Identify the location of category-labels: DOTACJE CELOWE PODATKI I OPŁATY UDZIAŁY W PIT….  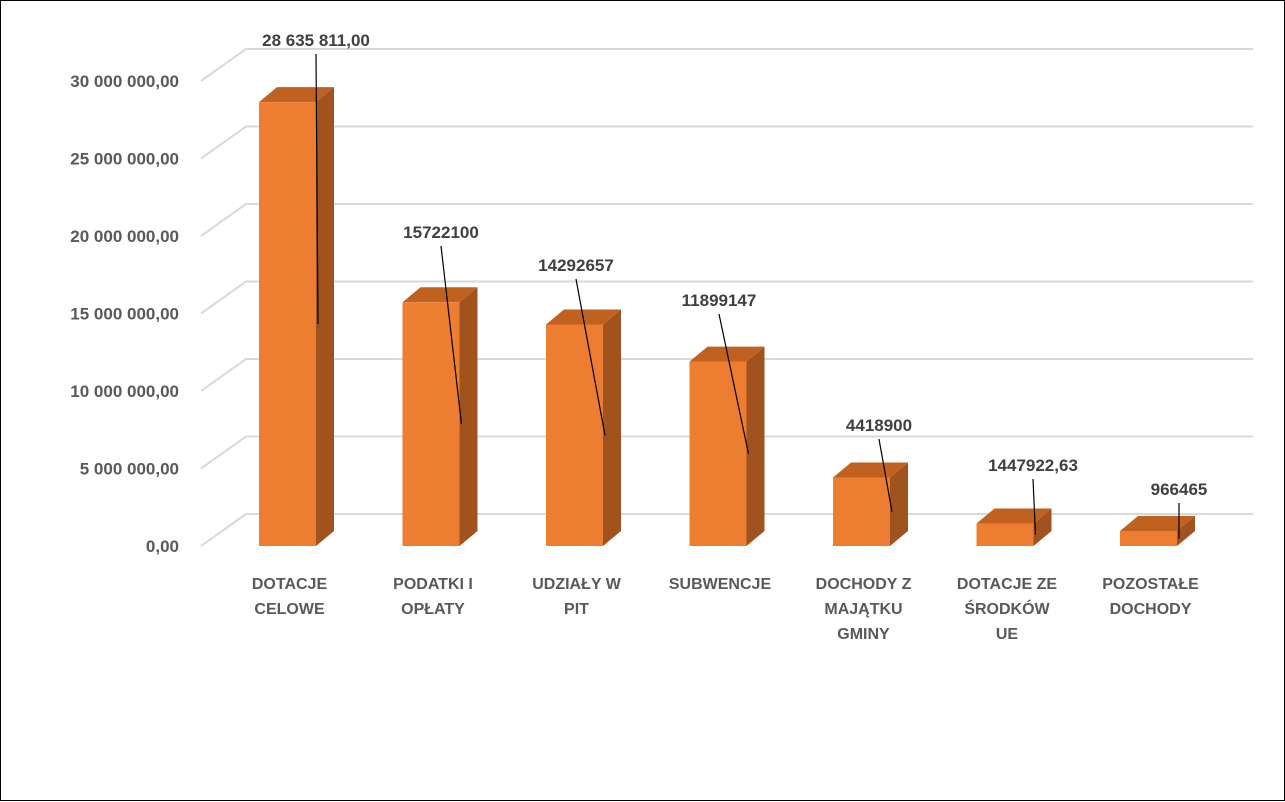
(725, 609).